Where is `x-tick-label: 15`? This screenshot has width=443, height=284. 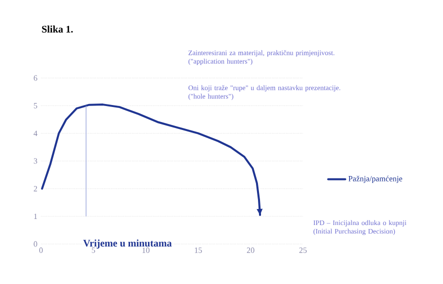
x-tick-label: 15 is located at coordinates (198, 250).